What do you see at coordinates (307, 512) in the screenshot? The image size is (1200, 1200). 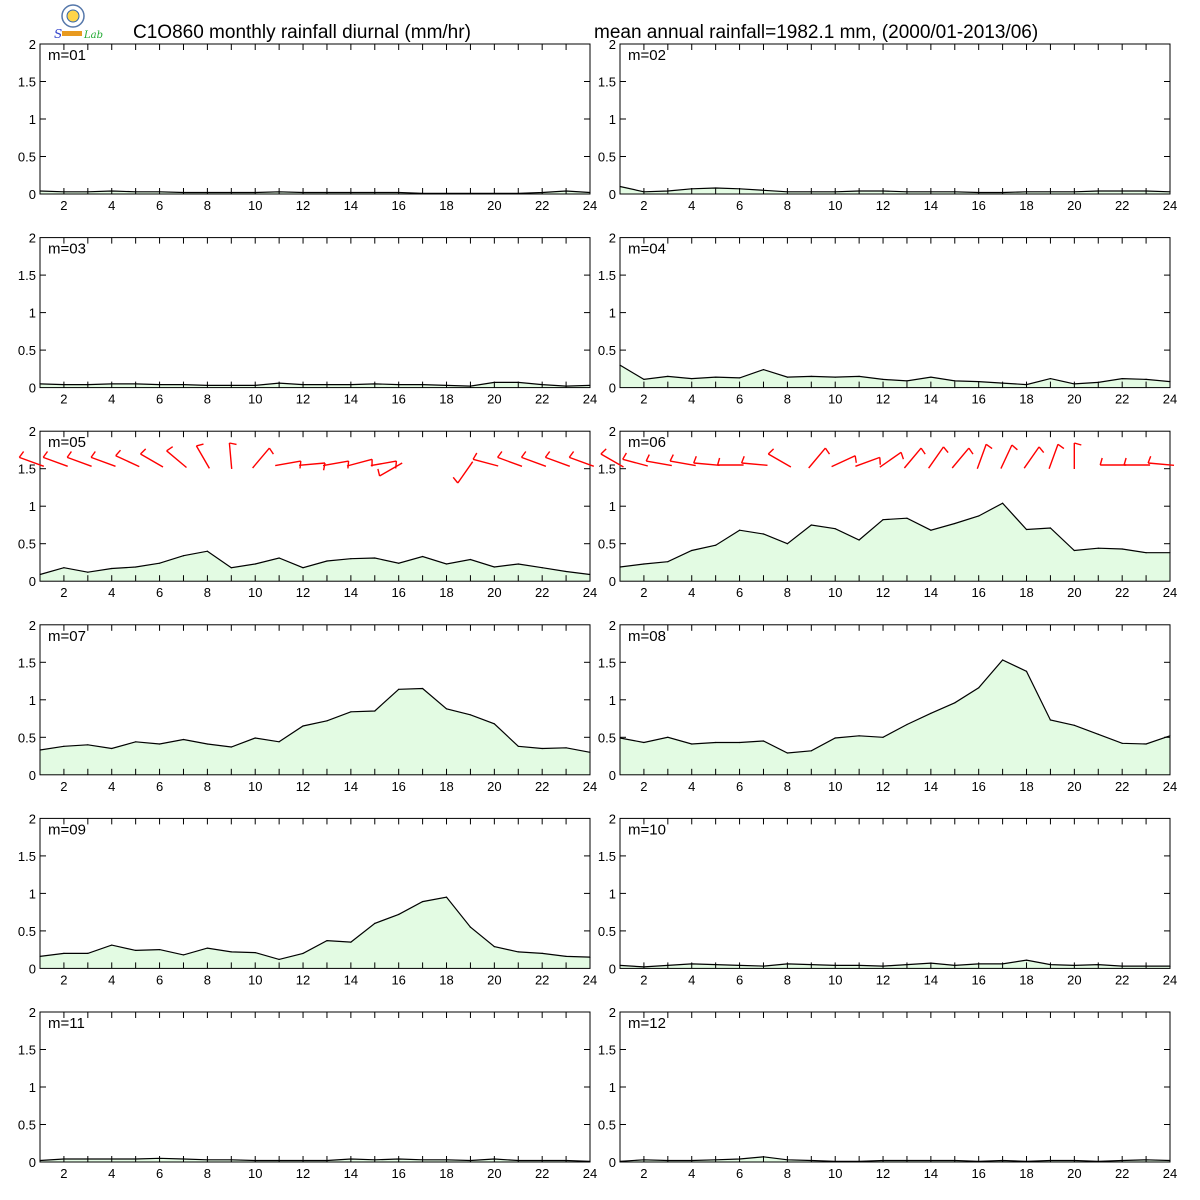 I see `panel-month-05: 00.511.522 4 6 8 10 12 14 16 18 20 22 24m=05` at bounding box center [307, 512].